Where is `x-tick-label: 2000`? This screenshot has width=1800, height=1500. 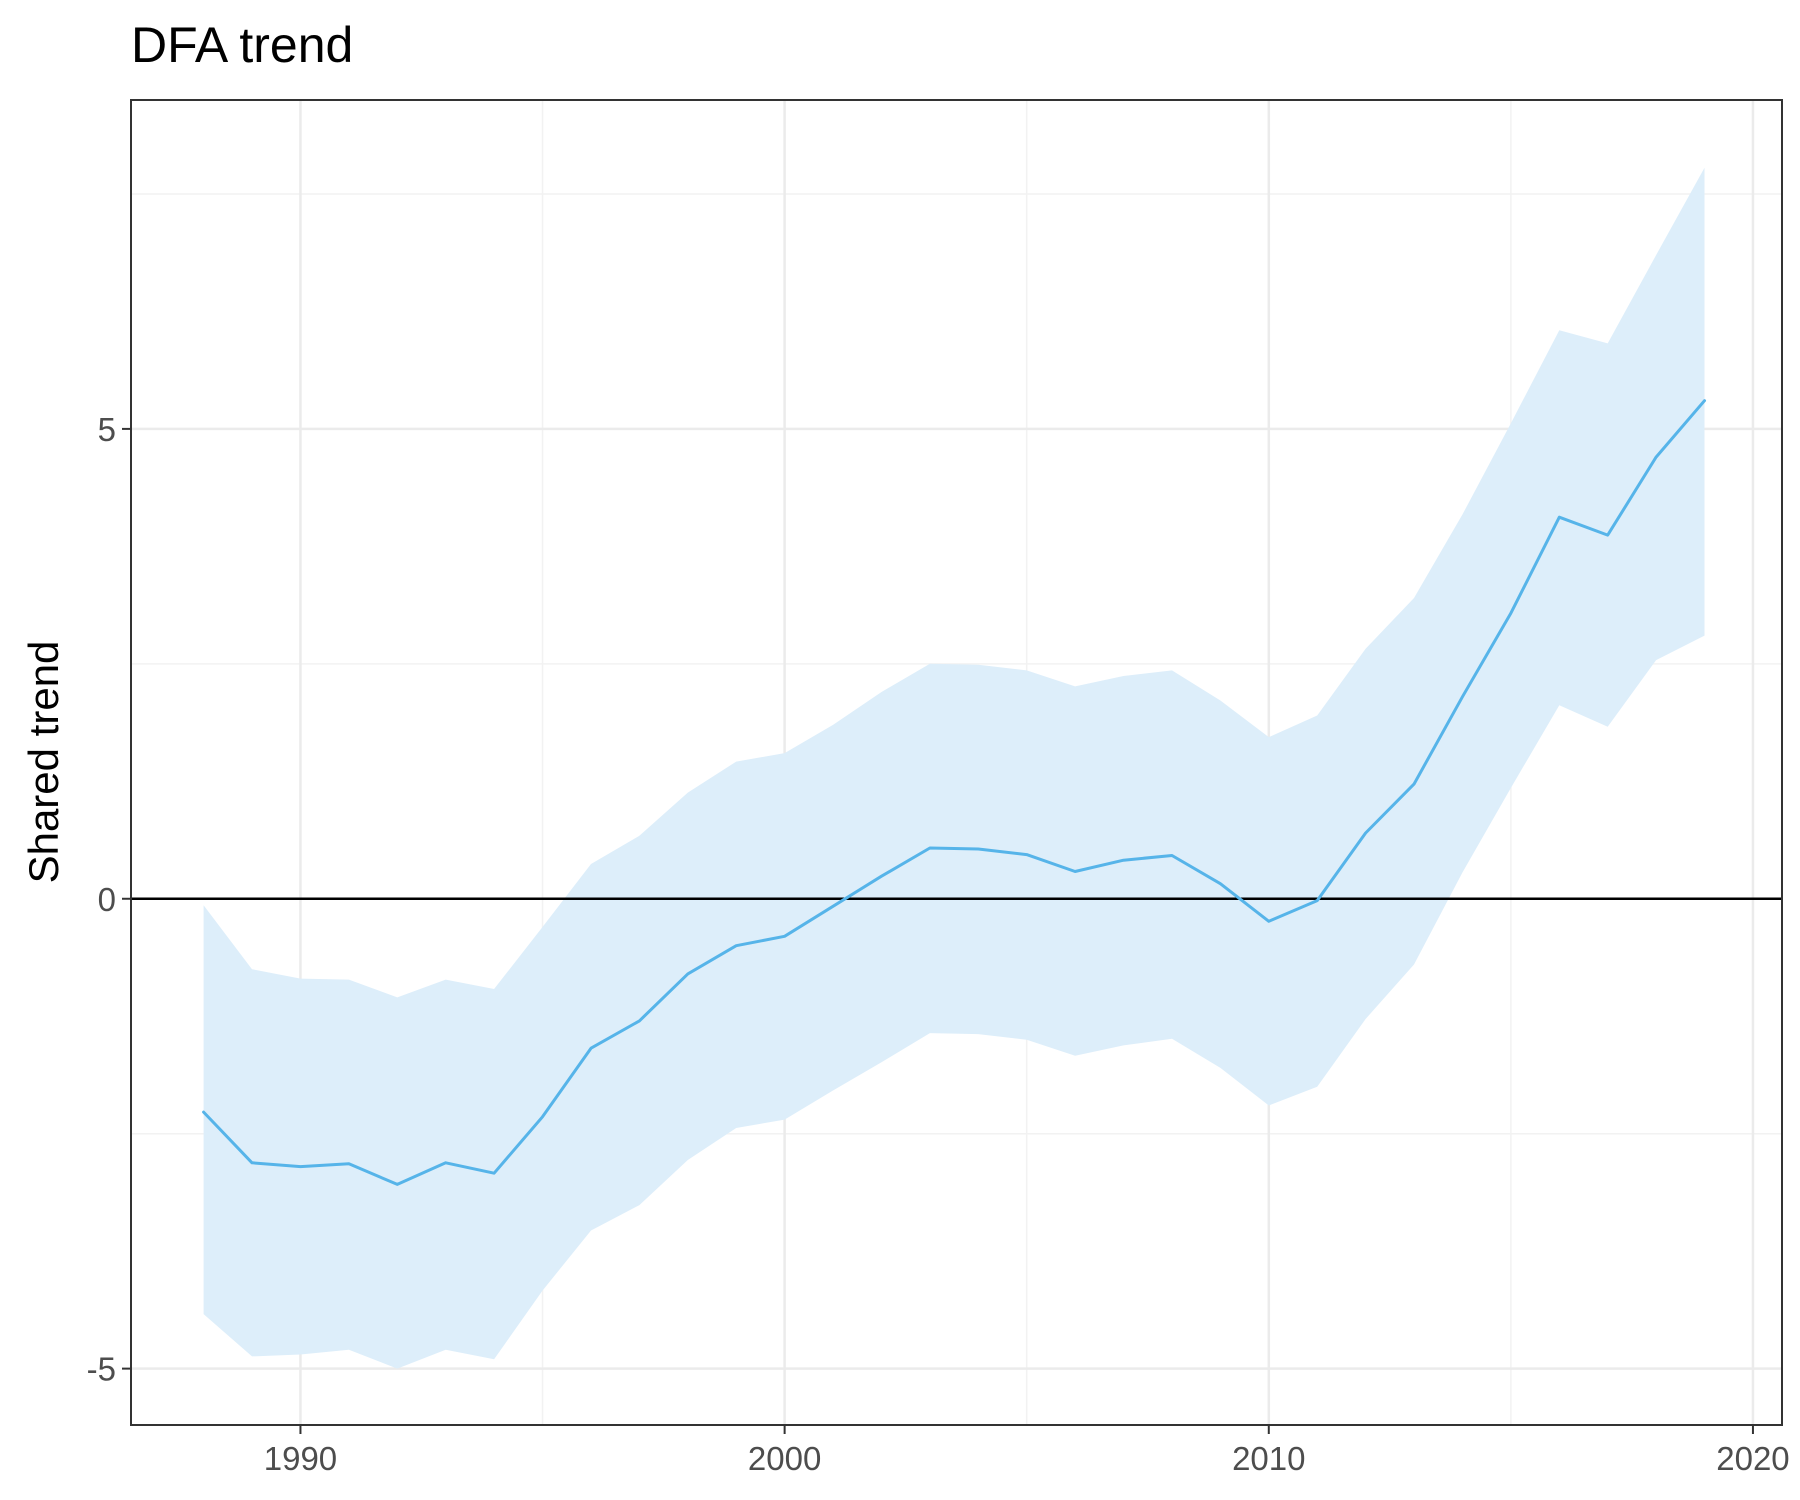
x-tick-label: 2000 is located at coordinates (784, 1458).